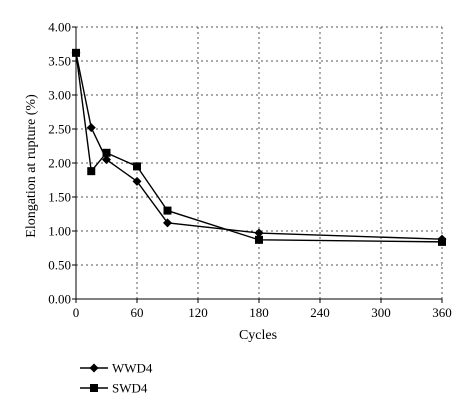 The image size is (474, 415). I want to click on x-tick-label: 0, so click(76, 312).